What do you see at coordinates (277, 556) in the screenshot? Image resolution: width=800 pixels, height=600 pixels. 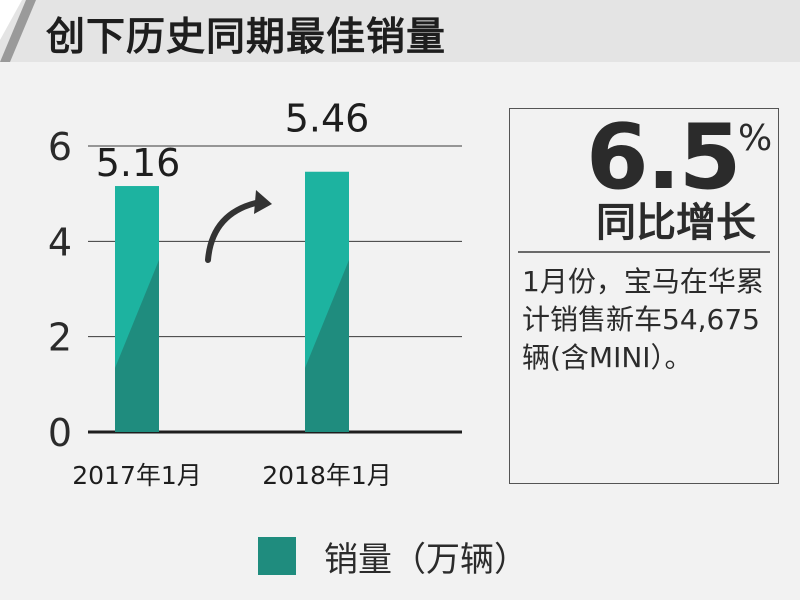 I see `legend-swatch` at bounding box center [277, 556].